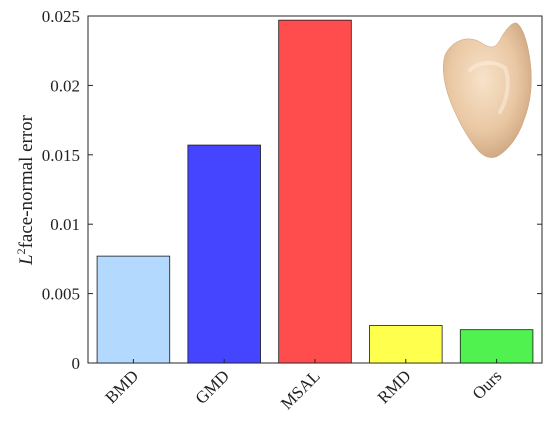 The image size is (550, 425). Describe the element at coordinates (133, 309) in the screenshot. I see `bar-bmd` at that location.